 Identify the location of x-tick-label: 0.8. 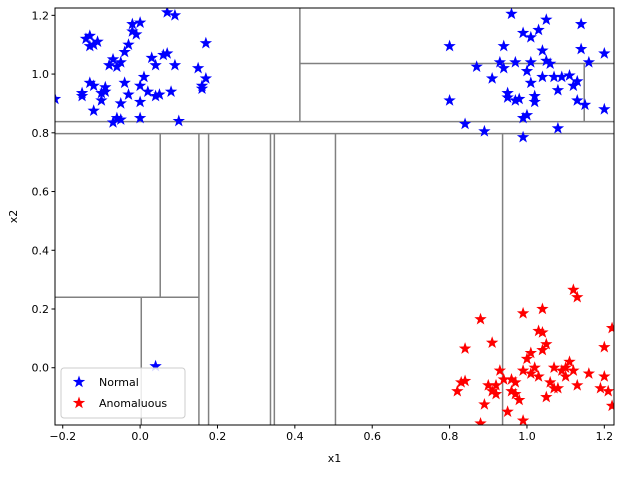
(450, 436).